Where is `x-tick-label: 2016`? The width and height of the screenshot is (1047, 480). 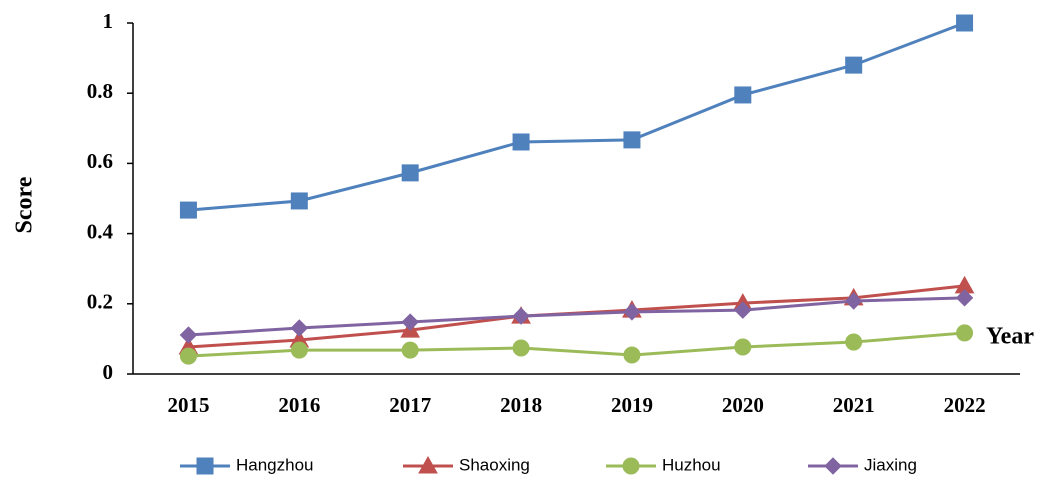
x-tick-label: 2016 is located at coordinates (299, 405).